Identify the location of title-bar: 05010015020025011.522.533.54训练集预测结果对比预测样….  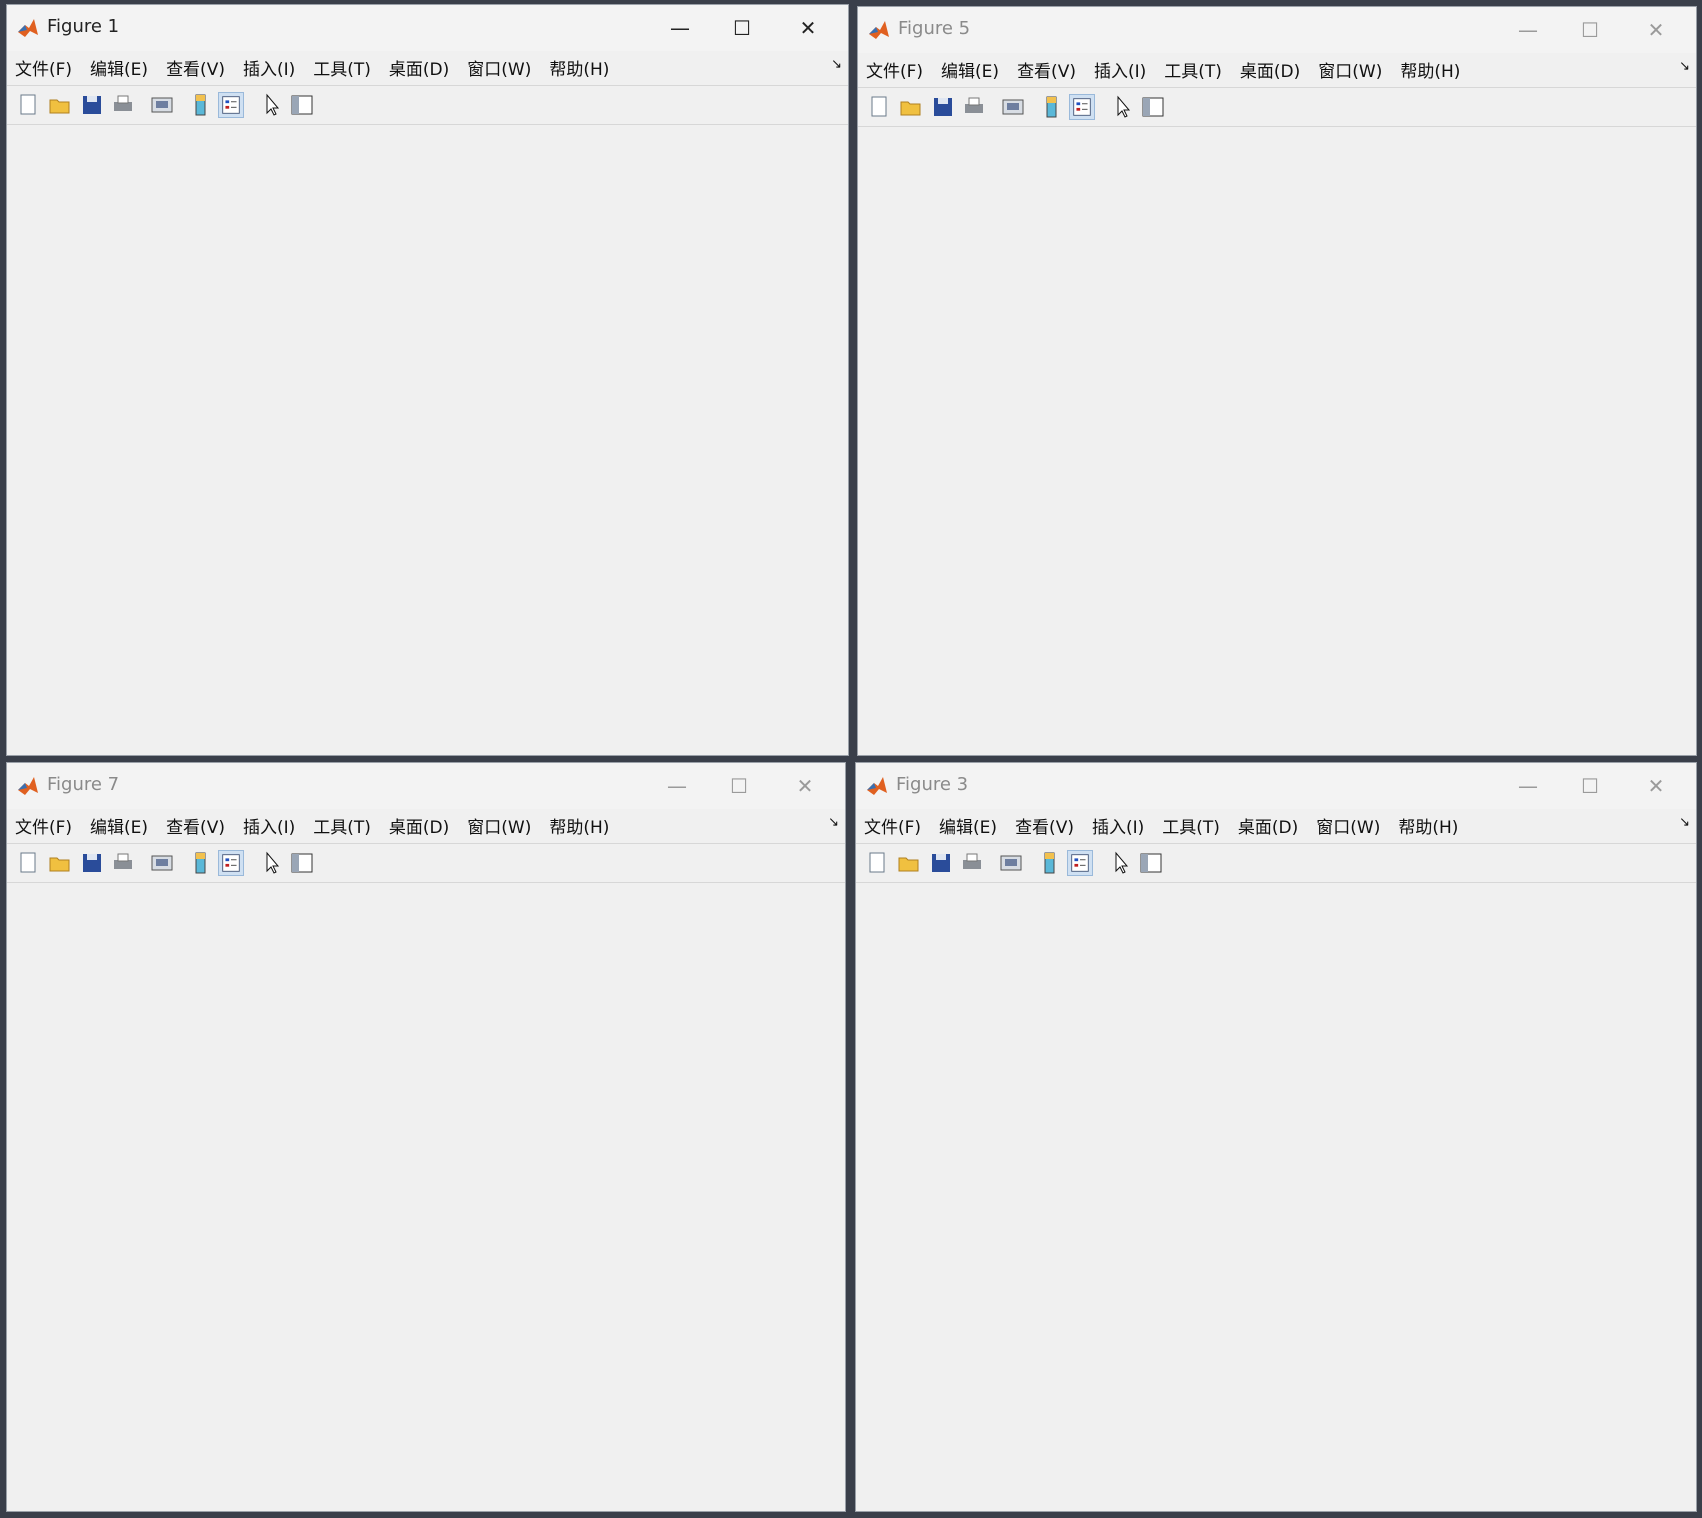
(427, 28).